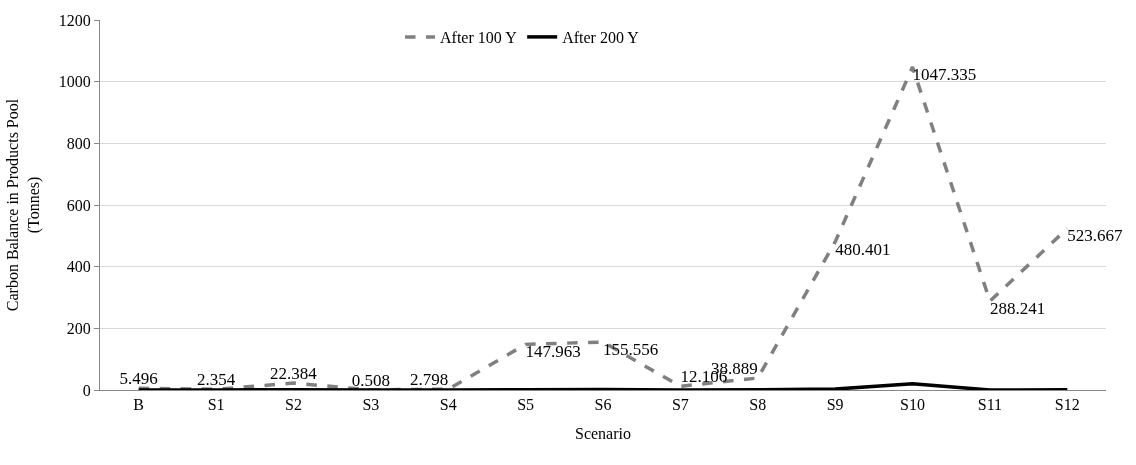 The height and width of the screenshot is (465, 1136). What do you see at coordinates (680, 405) in the screenshot?
I see `x-tick-label: S7` at bounding box center [680, 405].